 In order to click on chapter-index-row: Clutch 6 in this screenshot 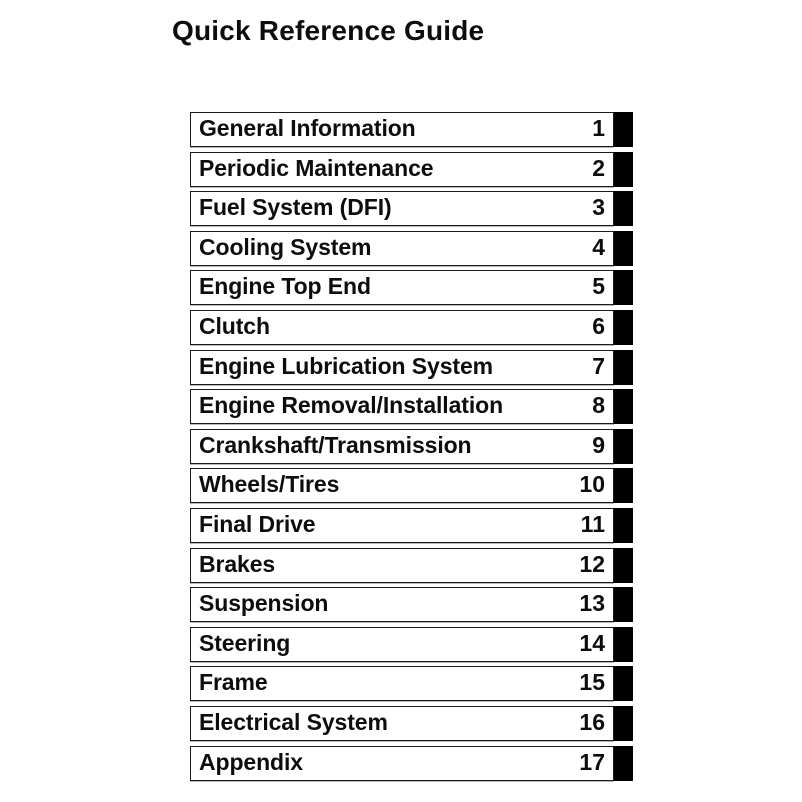, I will do `click(412, 327)`.